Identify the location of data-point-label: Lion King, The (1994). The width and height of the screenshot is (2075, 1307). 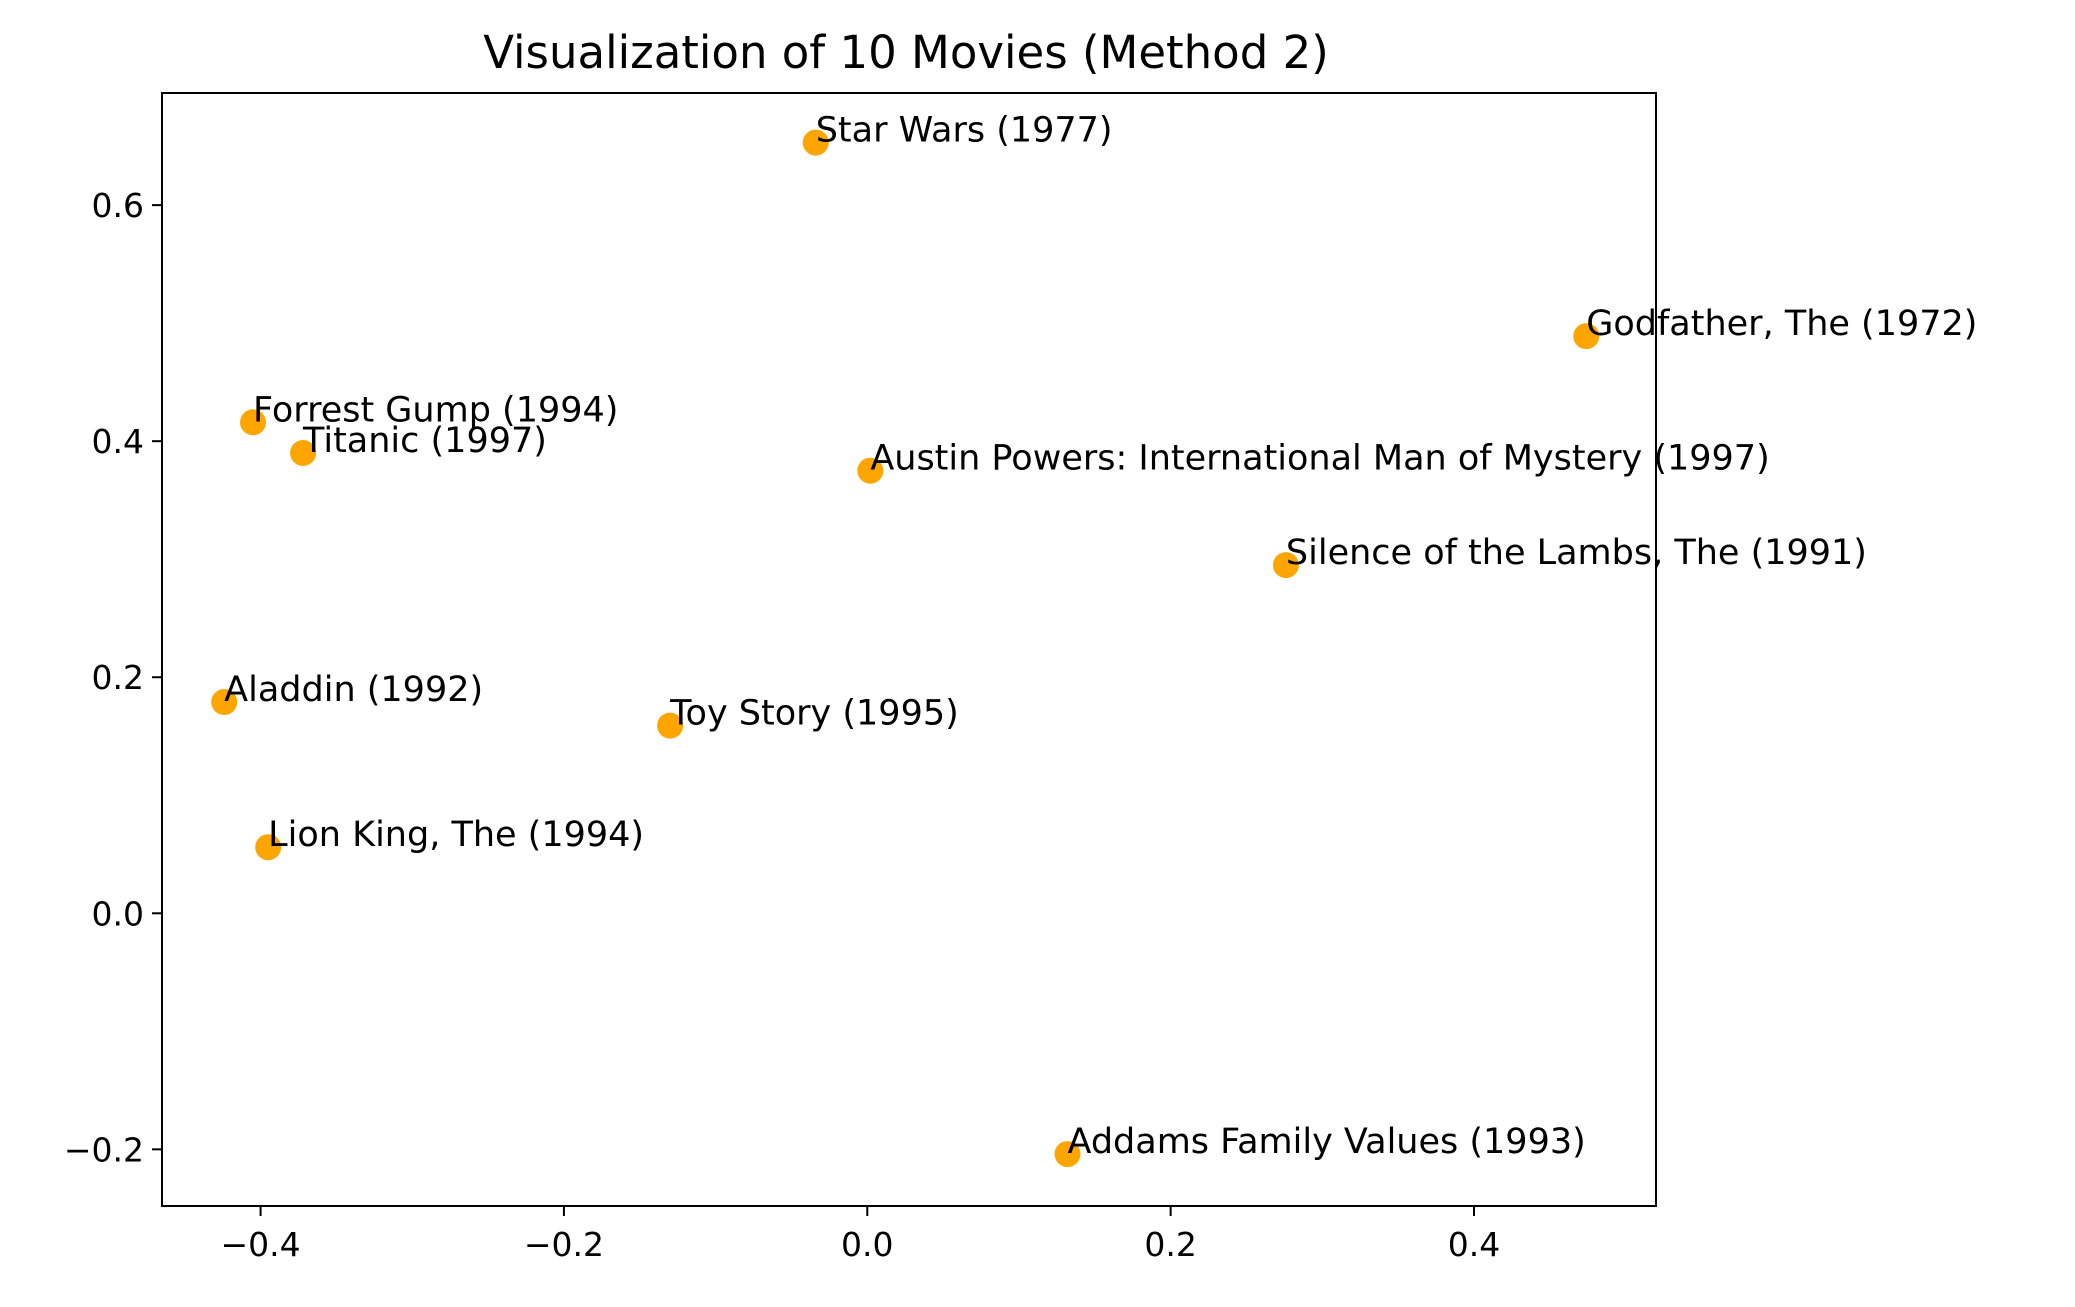
(456, 835).